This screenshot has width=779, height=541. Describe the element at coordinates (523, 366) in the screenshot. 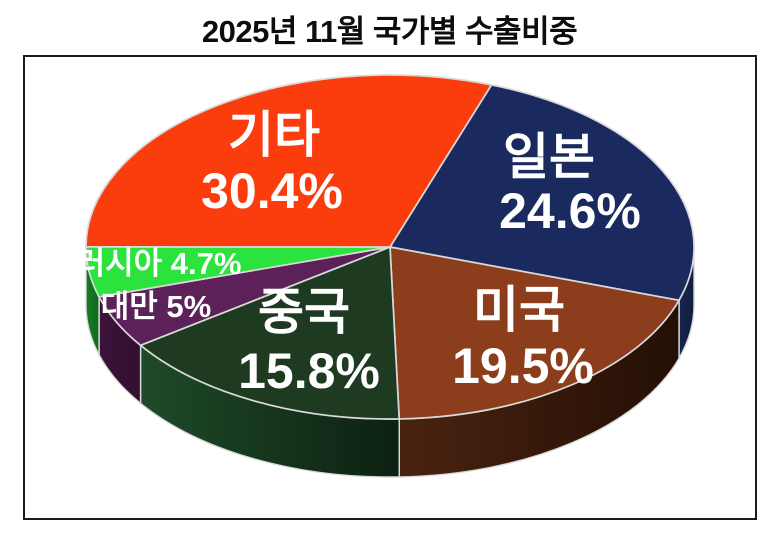

I see `slice-label-1-1: 19.5%` at that location.